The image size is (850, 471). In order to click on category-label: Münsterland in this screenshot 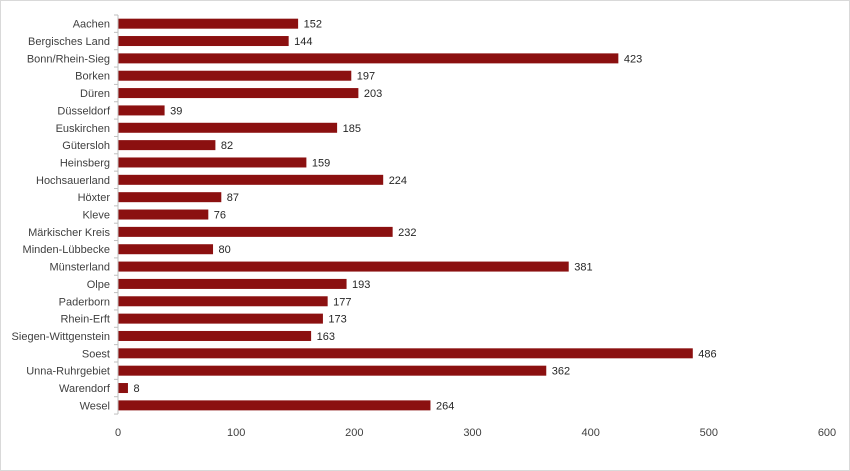, I will do `click(79, 268)`.